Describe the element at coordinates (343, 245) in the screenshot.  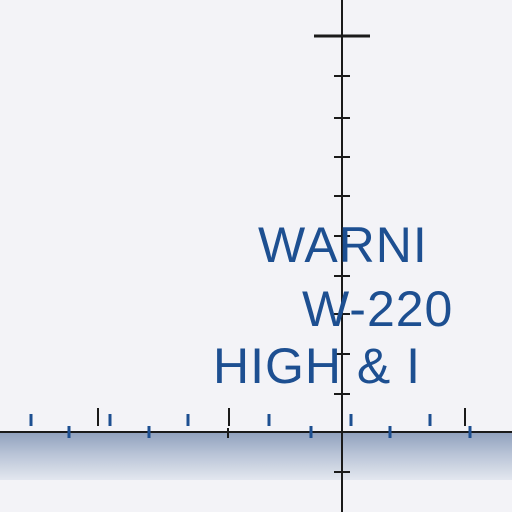
I see `warning-line-1: WARNI` at that location.